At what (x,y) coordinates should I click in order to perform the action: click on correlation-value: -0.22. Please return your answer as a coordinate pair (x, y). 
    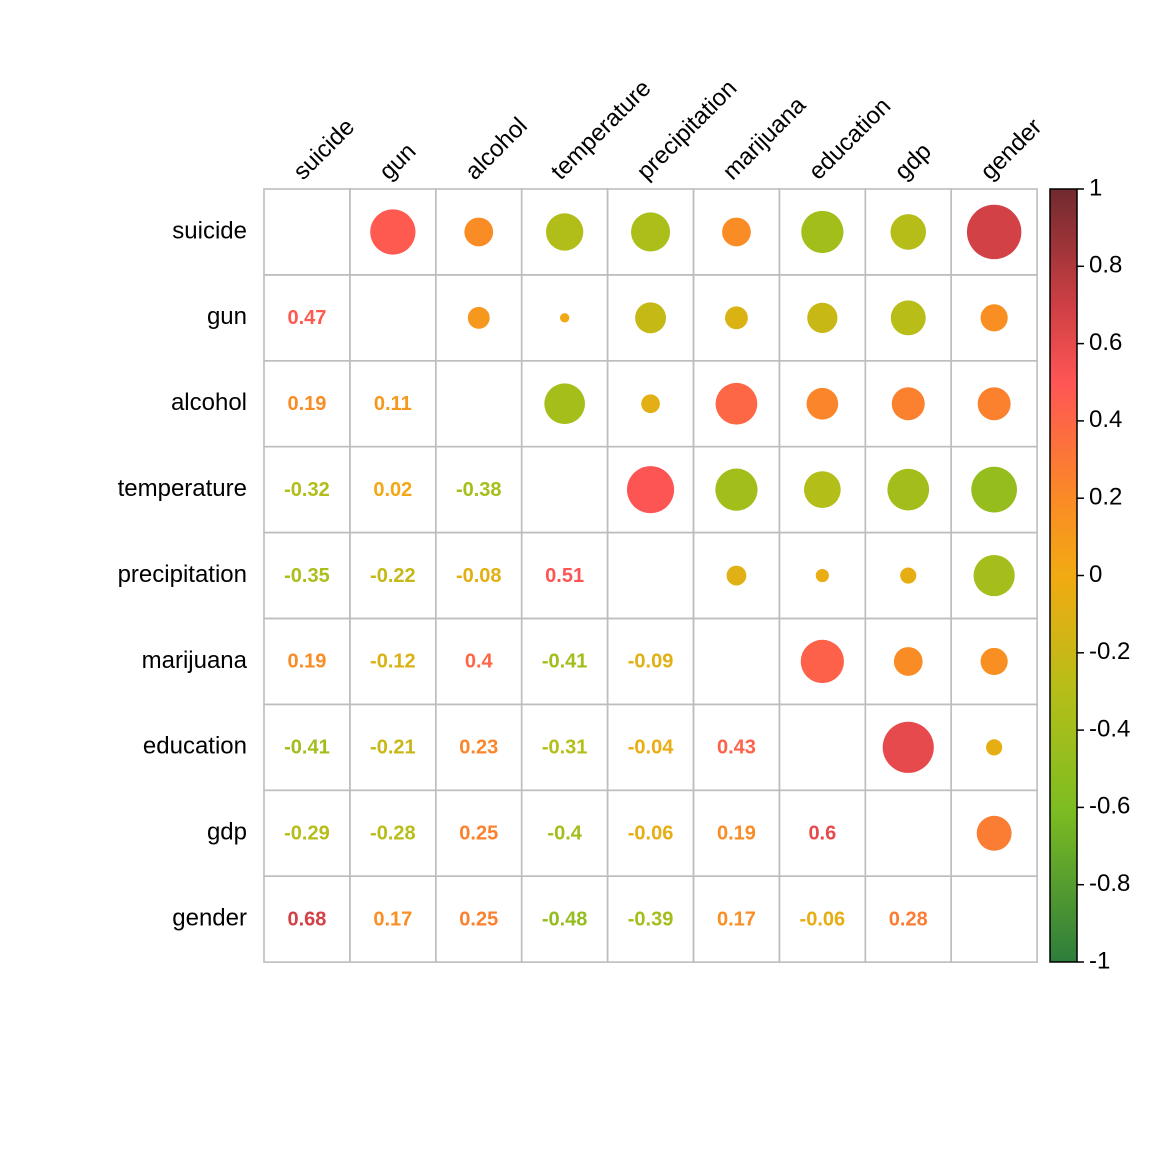
    Looking at the image, I should click on (393, 576).